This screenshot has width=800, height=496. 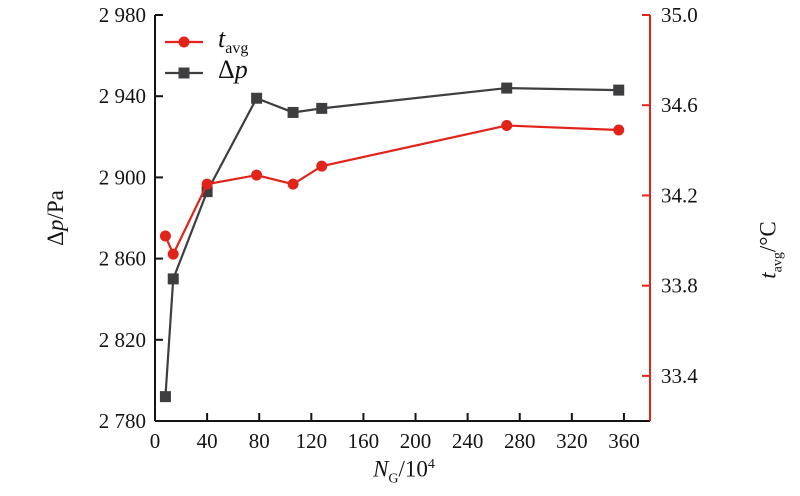 What do you see at coordinates (206, 71) in the screenshot?
I see `legend-item-delta-p: Δp` at bounding box center [206, 71].